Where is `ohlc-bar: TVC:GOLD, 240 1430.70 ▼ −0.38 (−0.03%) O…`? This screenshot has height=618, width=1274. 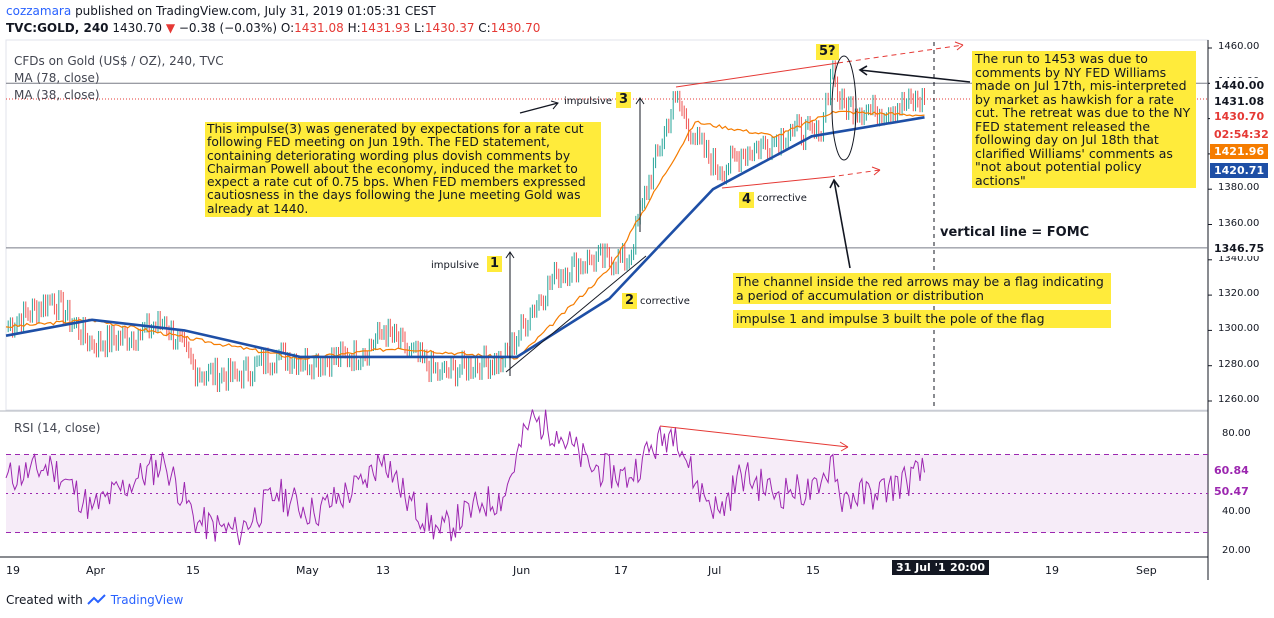 ohlc-bar: TVC:GOLD, 240 1430.70 ▼ −0.38 (−0.03%) O… is located at coordinates (273, 28).